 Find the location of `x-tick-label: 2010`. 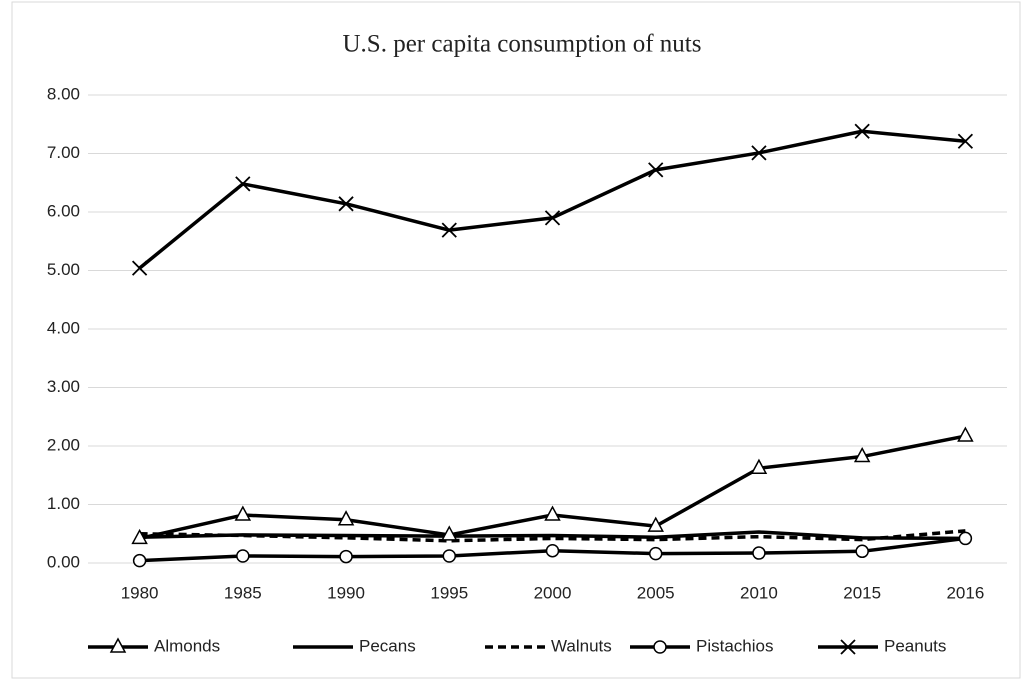

x-tick-label: 2010 is located at coordinates (759, 592).